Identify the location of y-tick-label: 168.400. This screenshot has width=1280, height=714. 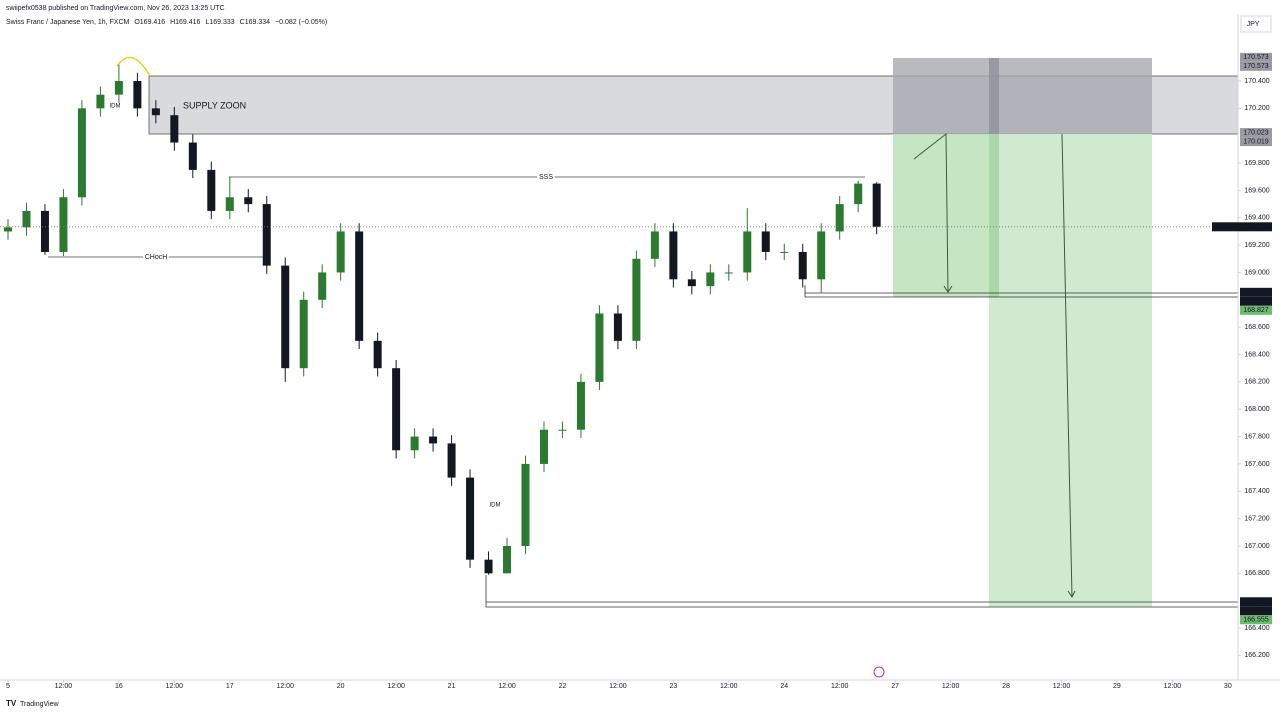
(1256, 354).